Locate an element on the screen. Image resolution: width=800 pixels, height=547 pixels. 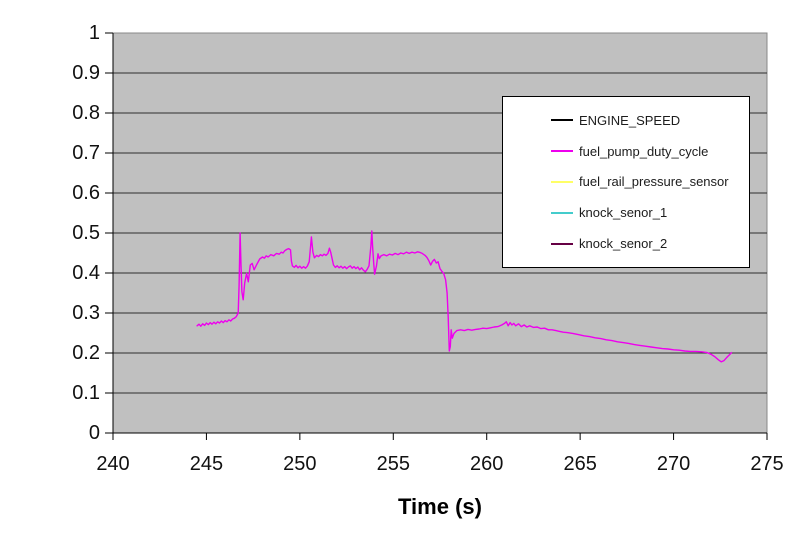
x-tick-label: 260 is located at coordinates (487, 464).